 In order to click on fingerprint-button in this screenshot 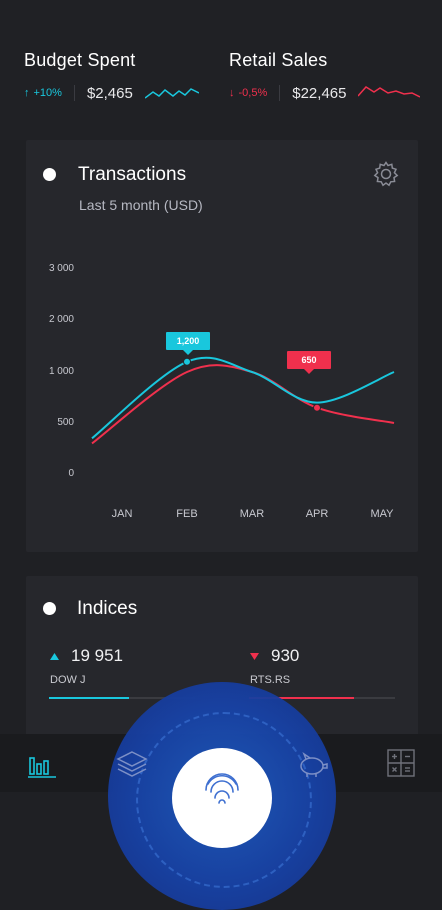, I will do `click(222, 798)`.